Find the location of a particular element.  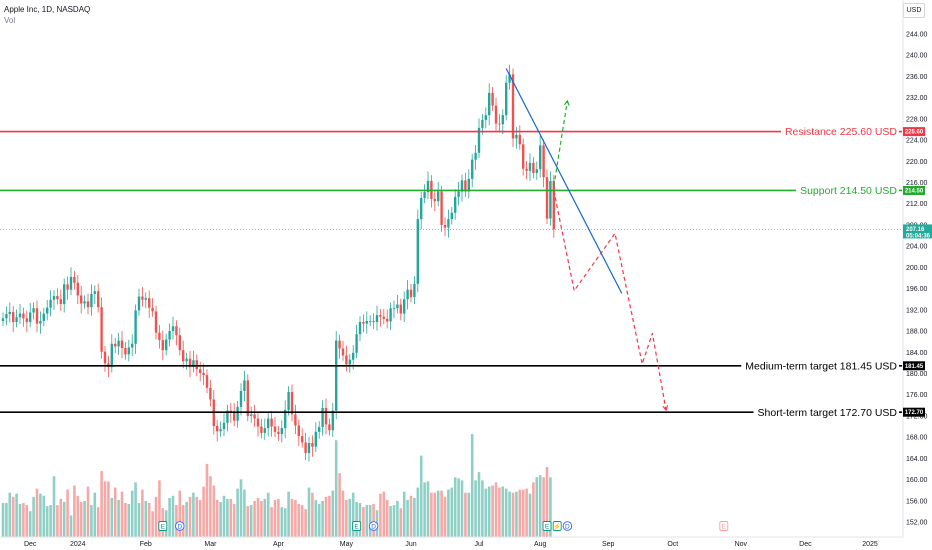

event-marker-letter: D is located at coordinates (373, 526).